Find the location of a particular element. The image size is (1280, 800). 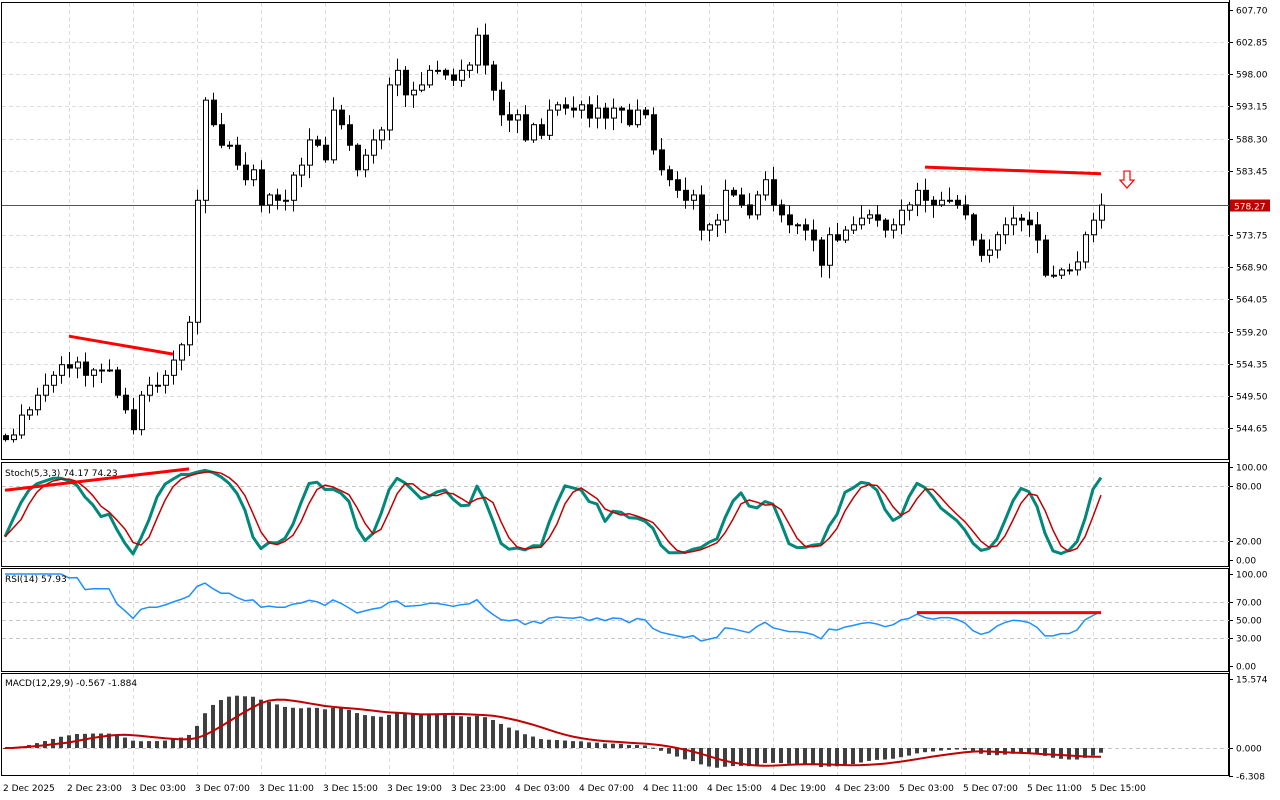

trendline-price-lower is located at coordinates (121, 345).